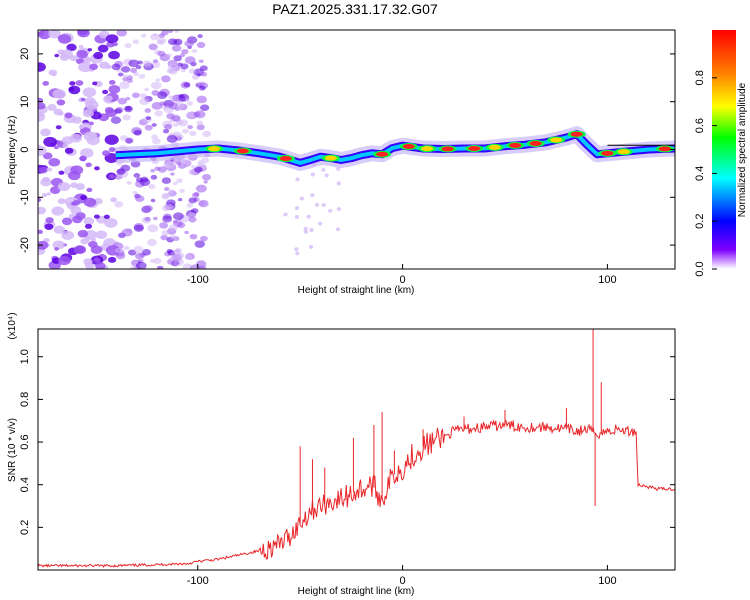 Image resolution: width=750 pixels, height=600 pixels. Describe the element at coordinates (12, 450) in the screenshot. I see `snr-y-label: SNR (10 * v/v)` at that location.